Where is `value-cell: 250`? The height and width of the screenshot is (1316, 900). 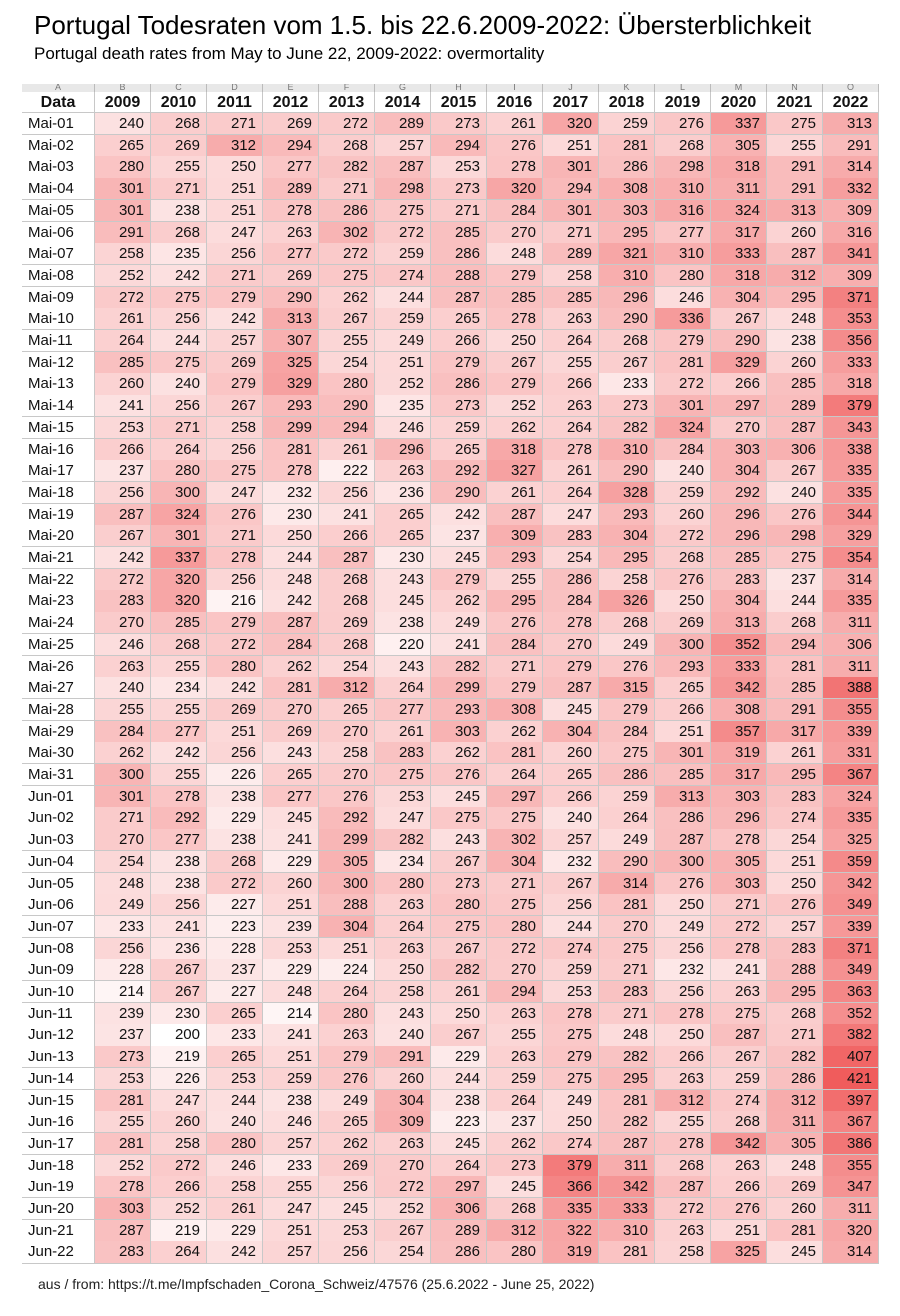 value-cell: 250 is located at coordinates (403, 970).